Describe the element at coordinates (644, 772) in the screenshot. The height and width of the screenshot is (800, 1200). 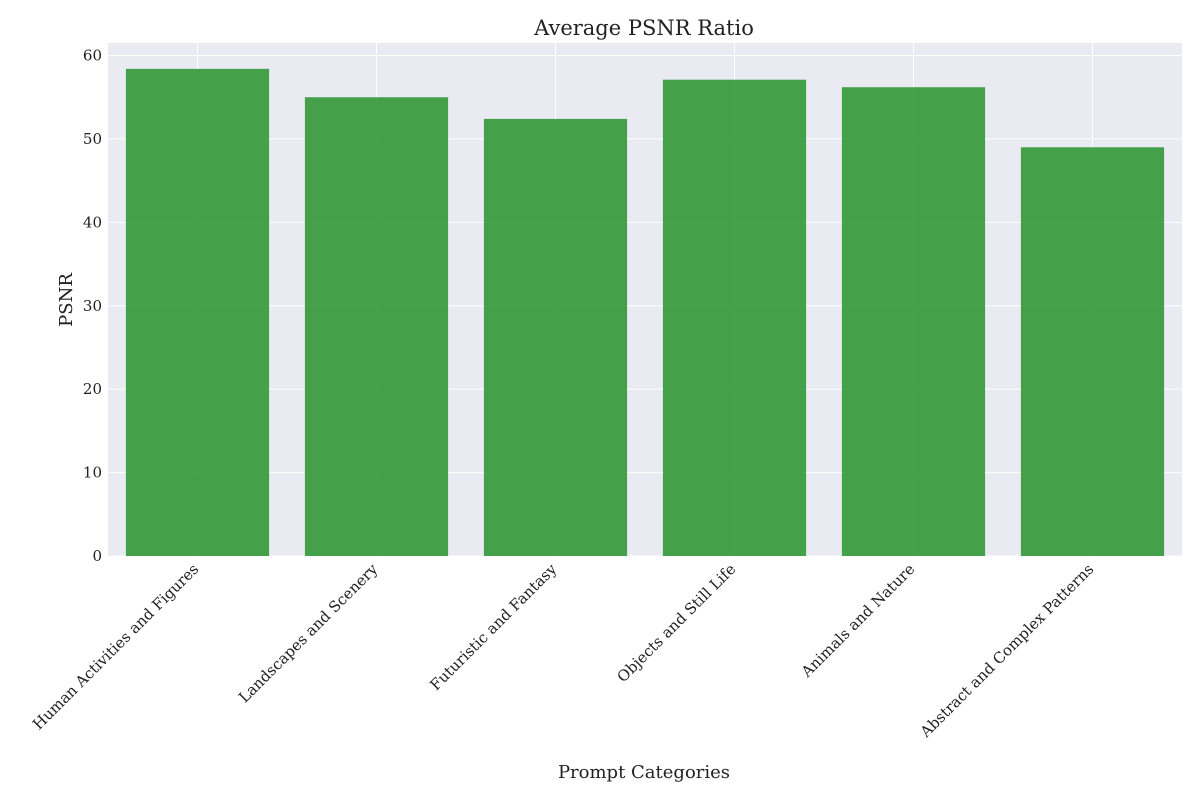
I see `x-axis-label: Prompt Categories` at that location.